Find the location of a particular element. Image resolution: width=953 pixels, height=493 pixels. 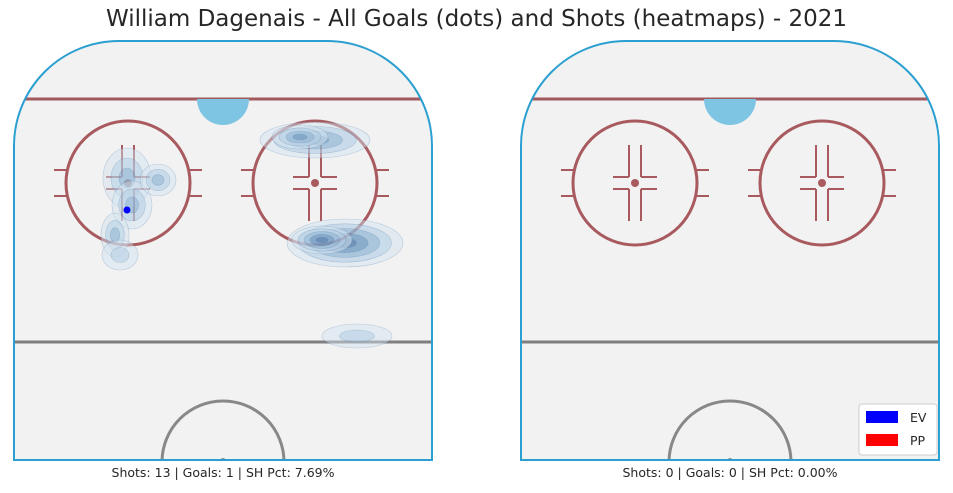

heatmap is located at coordinates (252, 235).